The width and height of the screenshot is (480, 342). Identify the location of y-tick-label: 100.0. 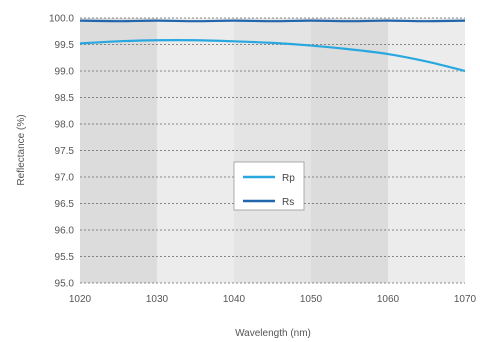
(61, 19).